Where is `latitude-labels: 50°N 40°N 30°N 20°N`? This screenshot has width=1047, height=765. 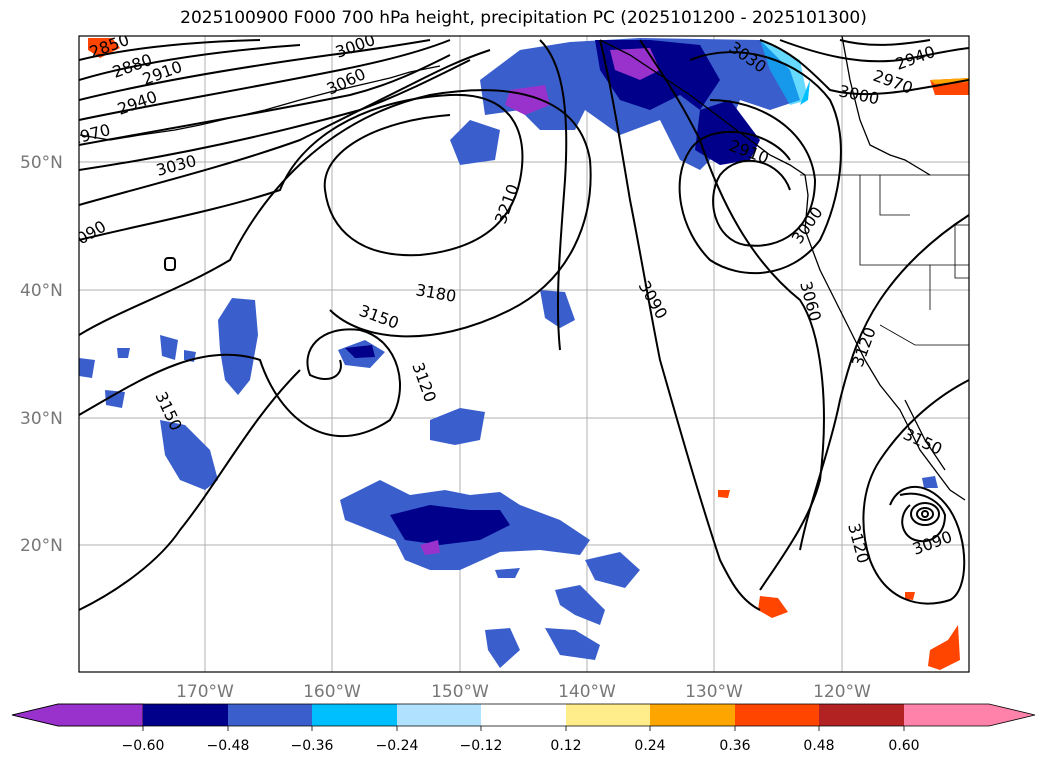
latitude-labels: 50°N 40°N 30°N 20°N is located at coordinates (41, 354).